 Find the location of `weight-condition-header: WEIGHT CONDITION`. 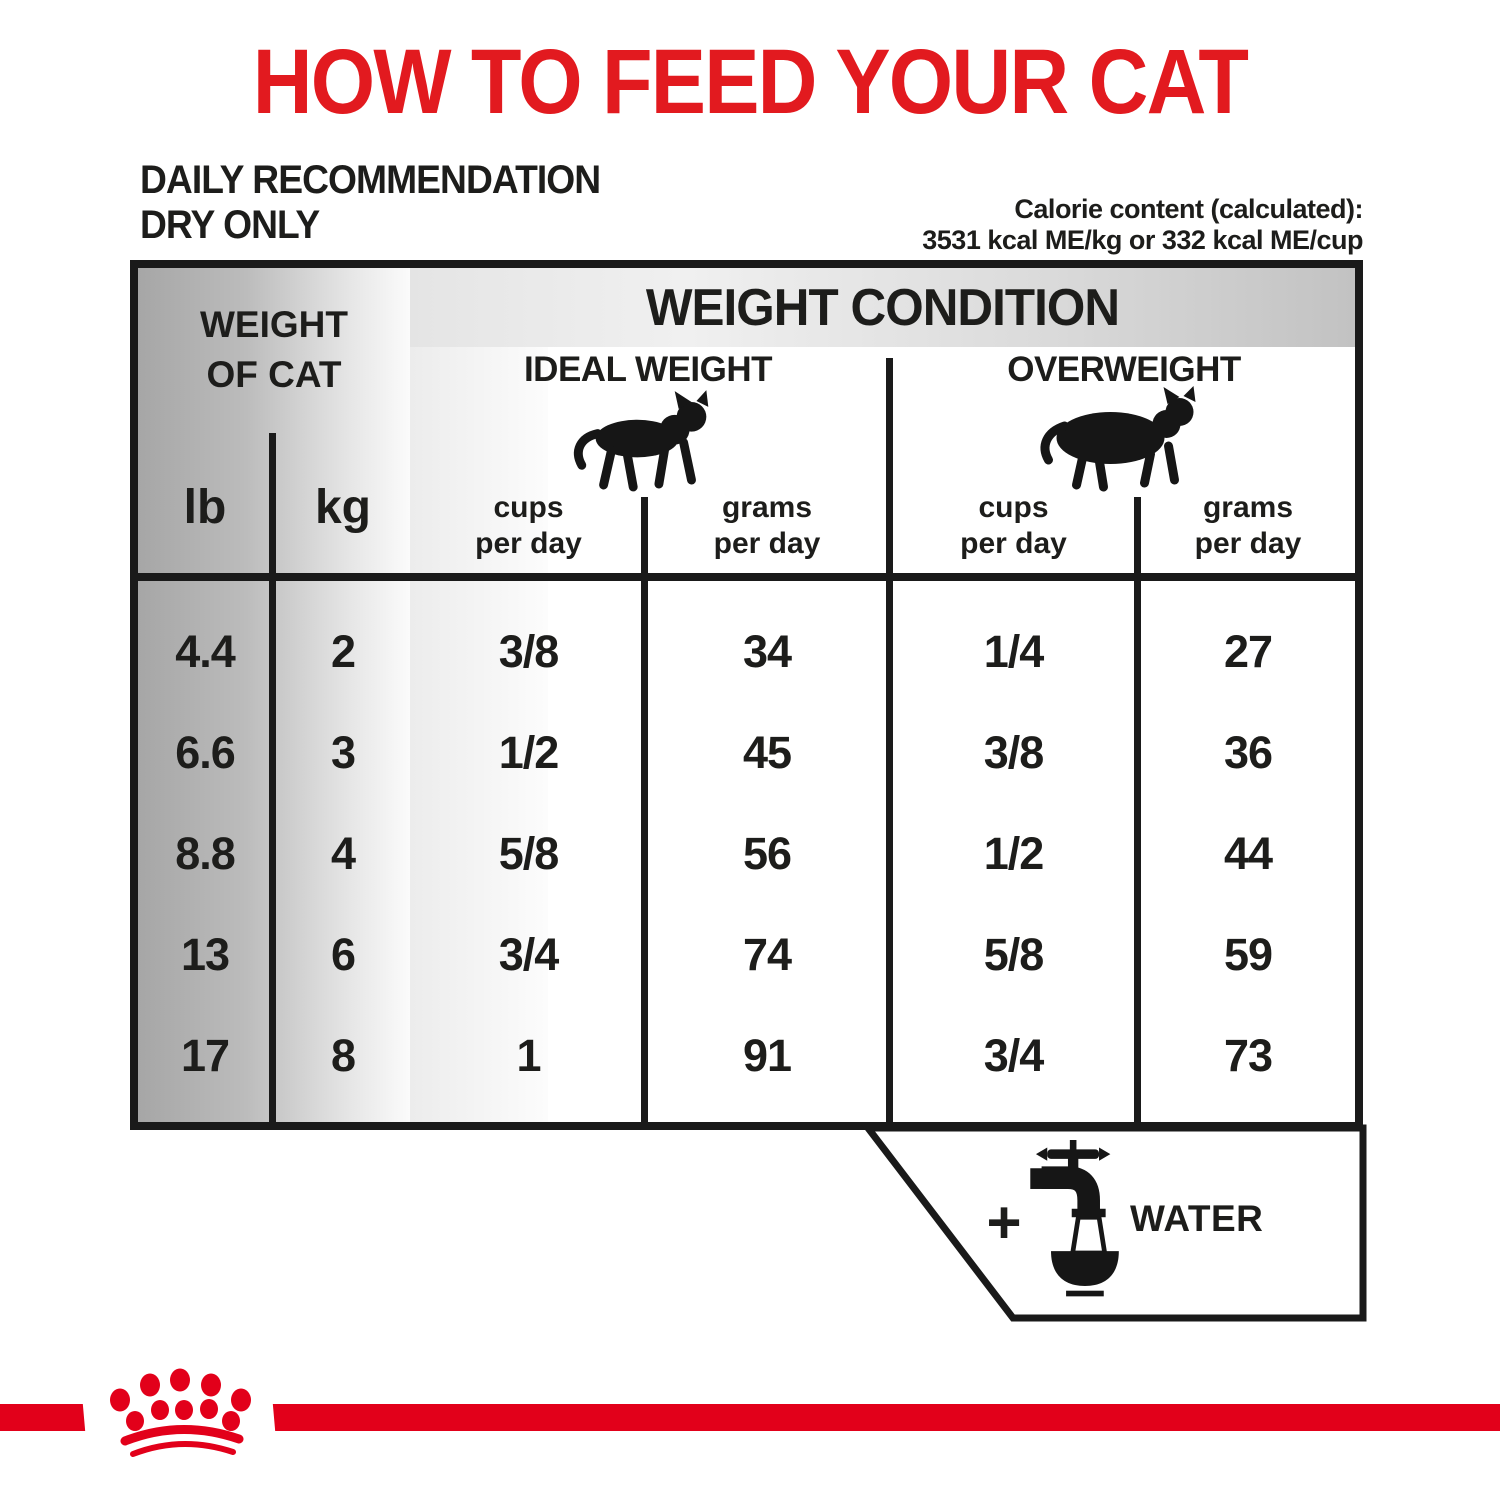

weight-condition-header: WEIGHT CONDITION is located at coordinates (882, 308).